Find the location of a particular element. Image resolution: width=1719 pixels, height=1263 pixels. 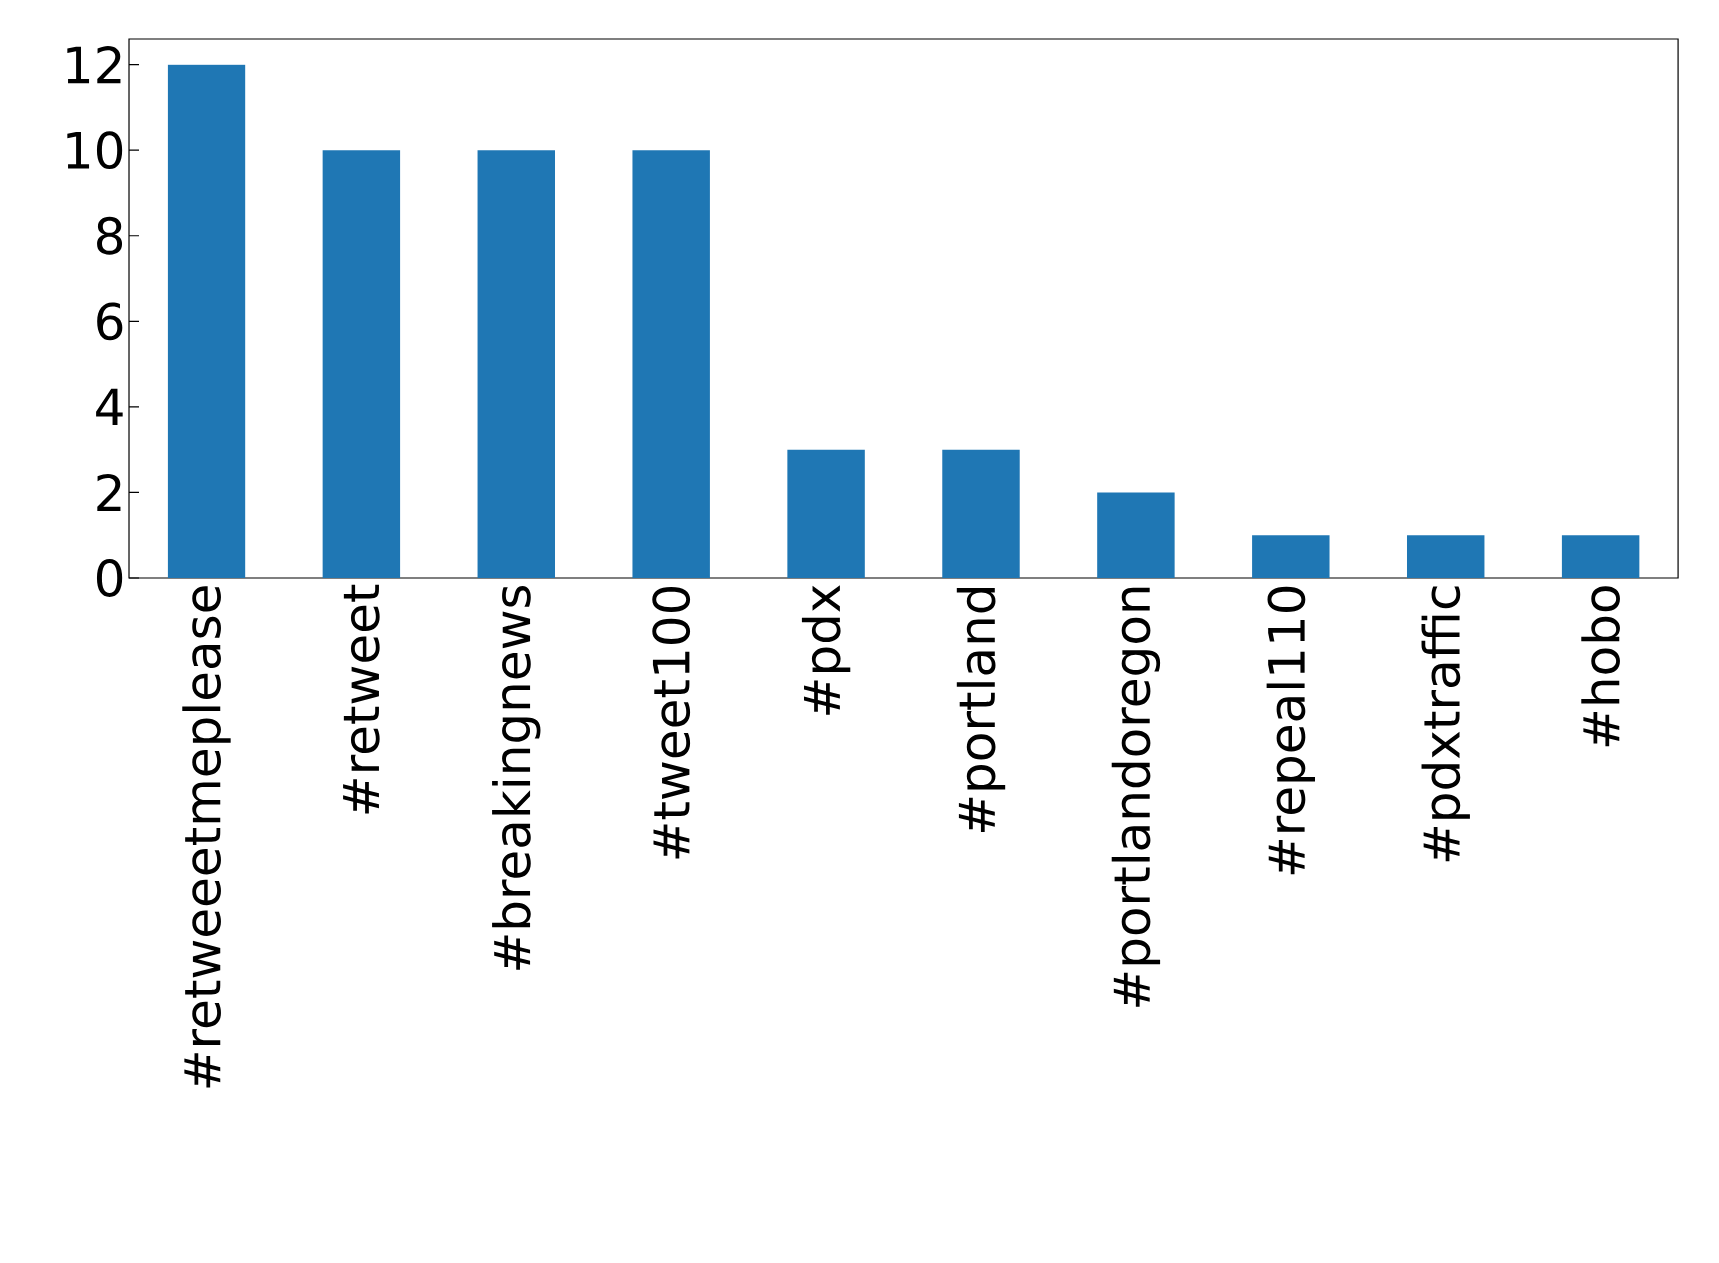

x-tick-label: #retweeetmeplease is located at coordinates (206, 837).